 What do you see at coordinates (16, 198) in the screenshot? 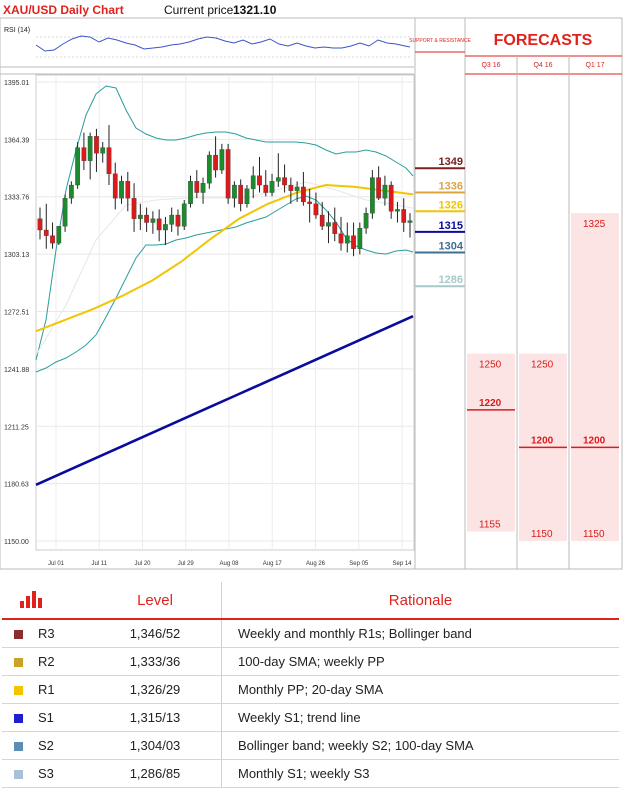
I see `y-tick-label: 1333.76` at bounding box center [16, 198].